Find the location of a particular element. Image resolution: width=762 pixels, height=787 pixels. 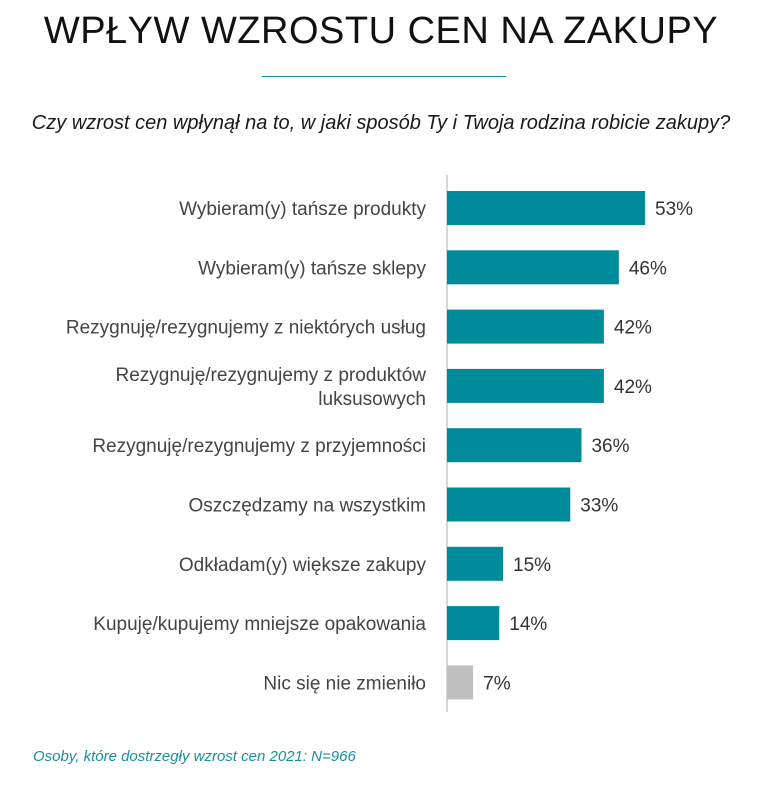

chart-title: WPŁYW WZROSTU CEN NA ZAKUPY is located at coordinates (381, 31).